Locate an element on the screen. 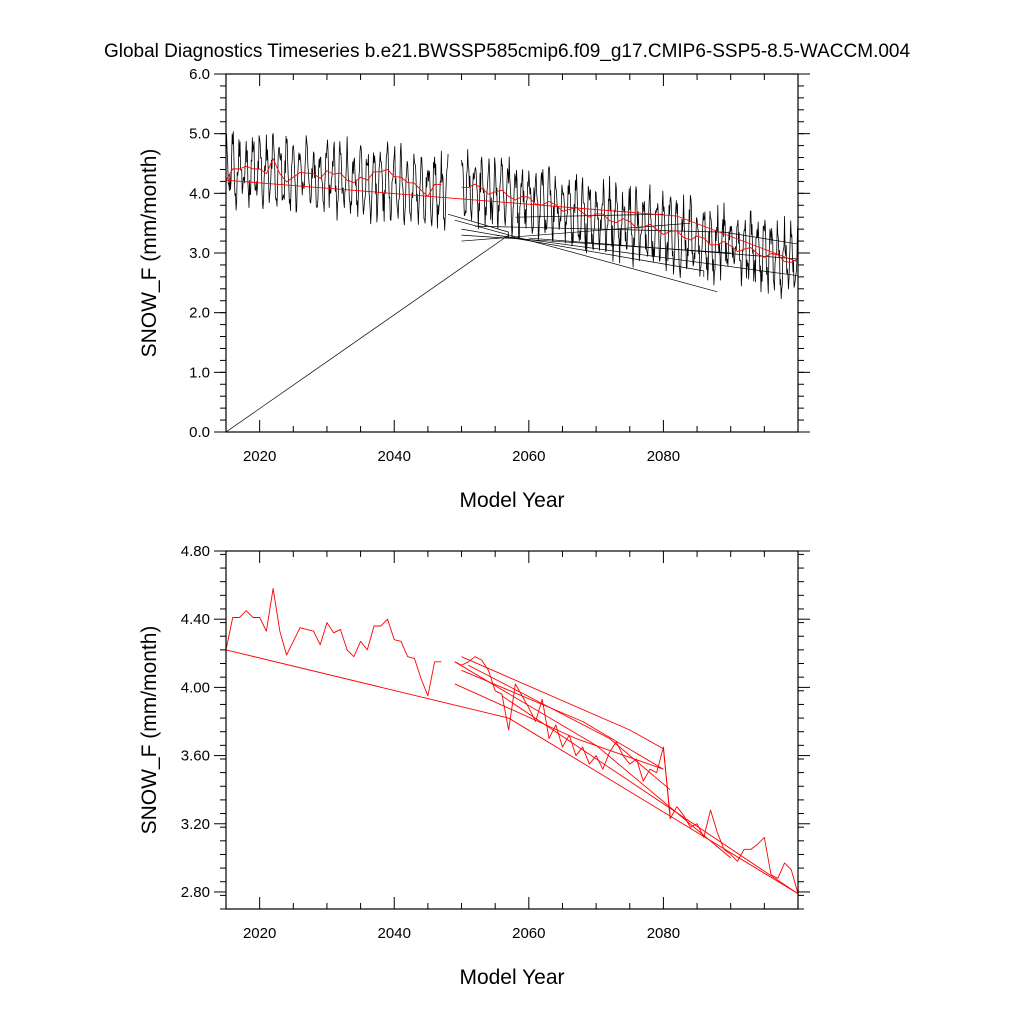 This screenshot has width=1024, height=1024. y-tick-label: 5.0 is located at coordinates (199, 134).